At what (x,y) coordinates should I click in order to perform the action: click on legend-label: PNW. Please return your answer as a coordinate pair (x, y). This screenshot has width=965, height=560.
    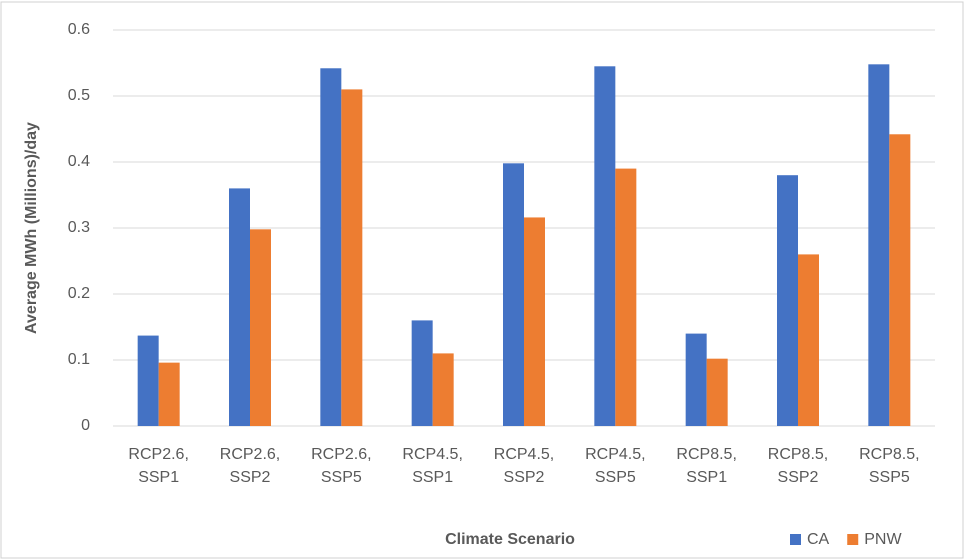
    Looking at the image, I should click on (883, 539).